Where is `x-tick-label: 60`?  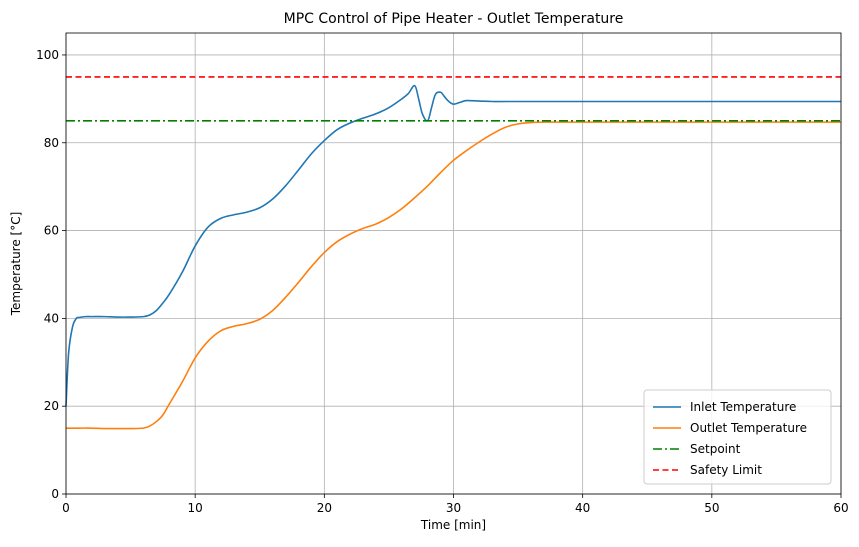
x-tick-label: 60 is located at coordinates (840, 508).